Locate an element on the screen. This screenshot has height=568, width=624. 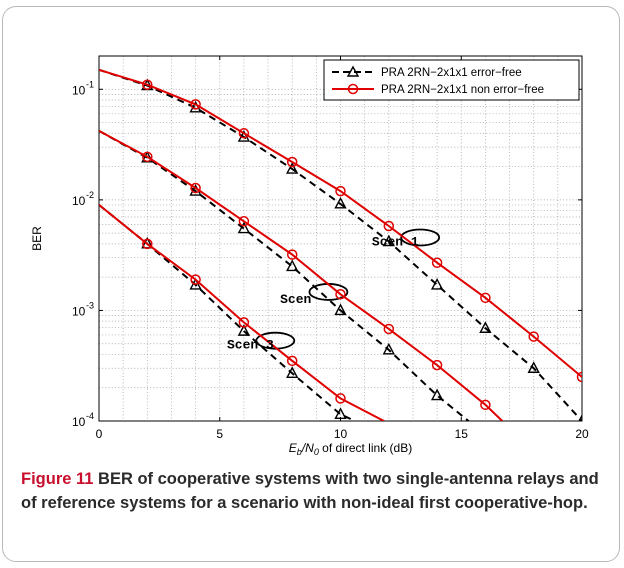
caption-label: Figure 11 is located at coordinates (57, 479).